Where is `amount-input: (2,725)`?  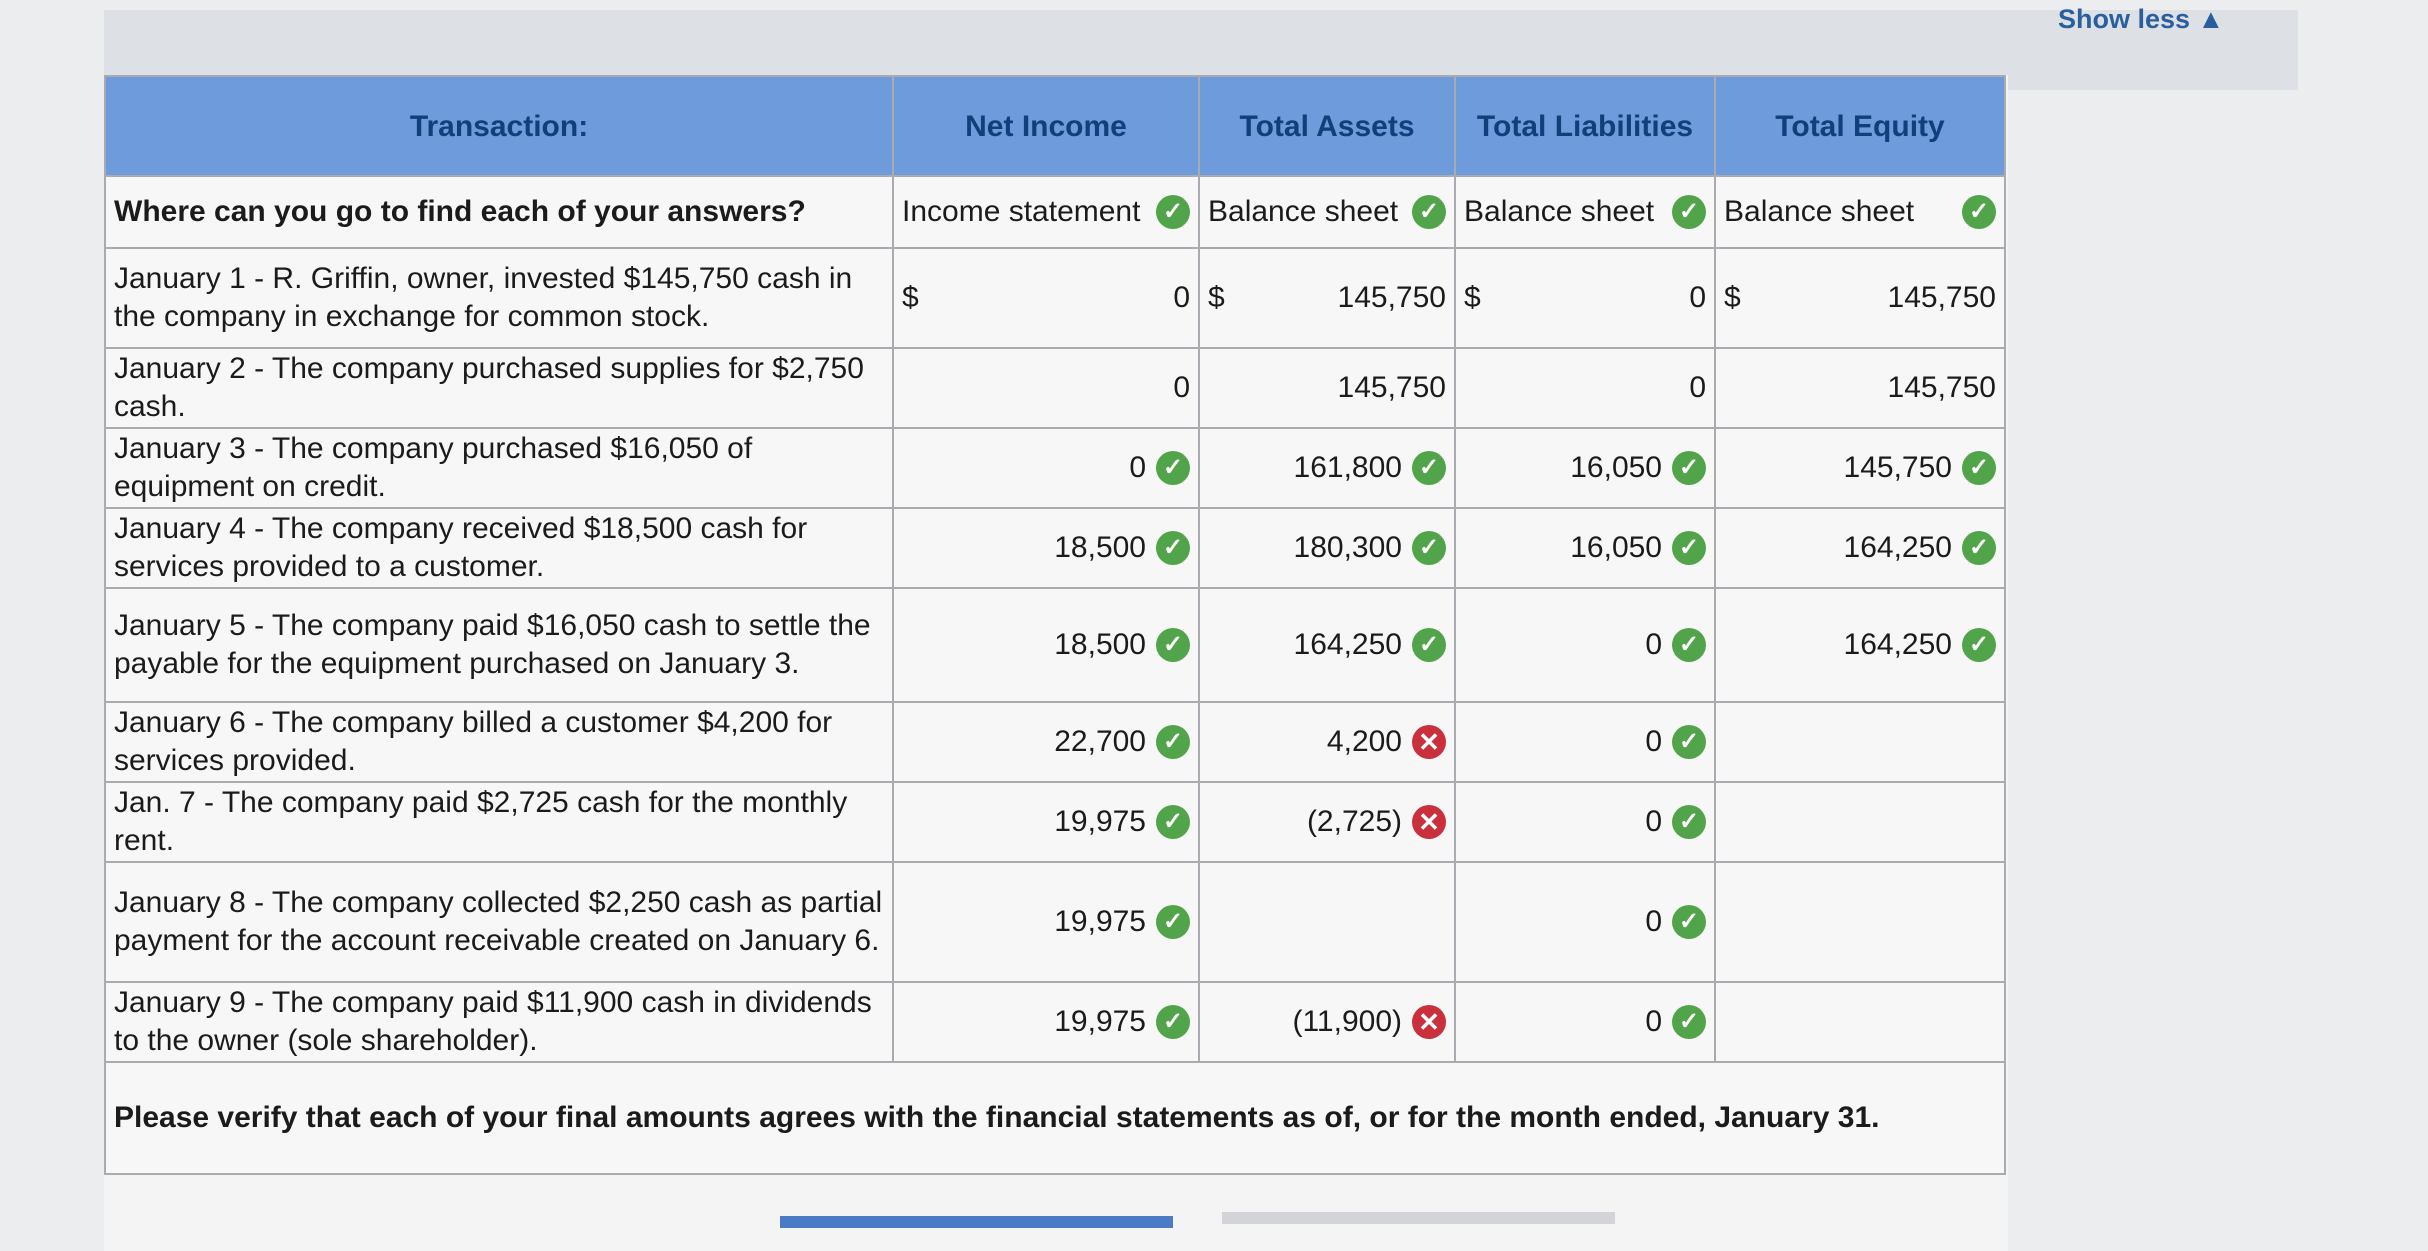
amount-input: (2,725) is located at coordinates (1354, 821).